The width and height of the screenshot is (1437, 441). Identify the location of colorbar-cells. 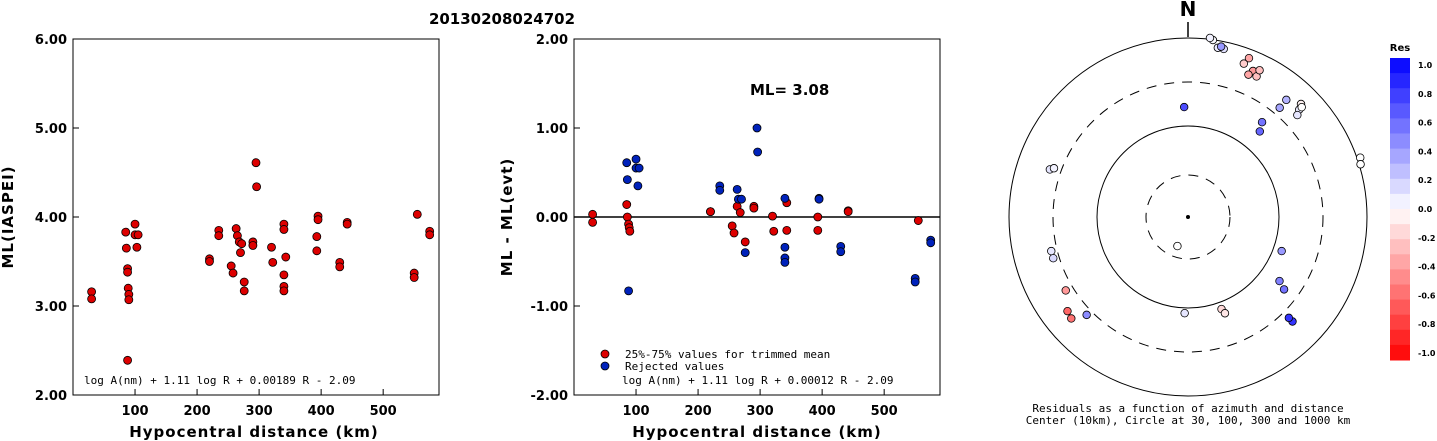
(1400, 209).